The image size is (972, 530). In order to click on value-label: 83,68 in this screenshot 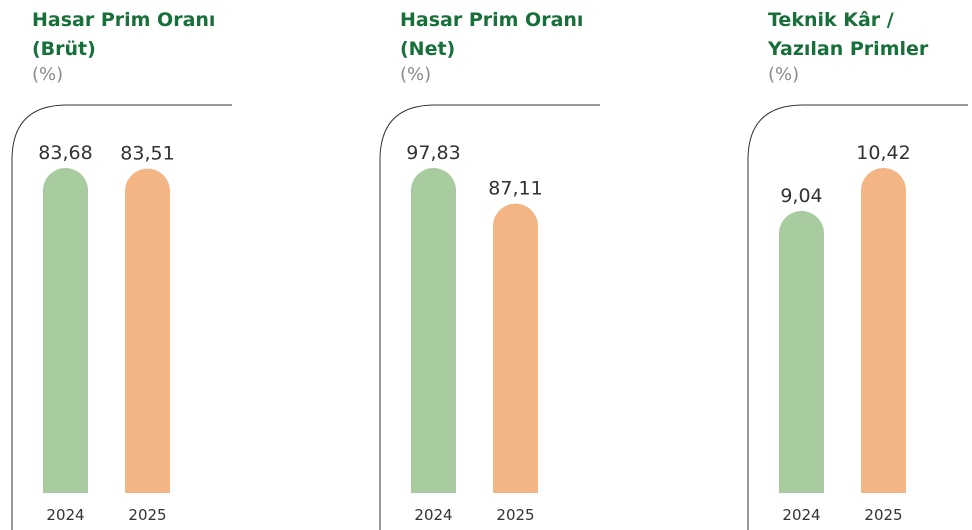, I will do `click(65, 153)`.